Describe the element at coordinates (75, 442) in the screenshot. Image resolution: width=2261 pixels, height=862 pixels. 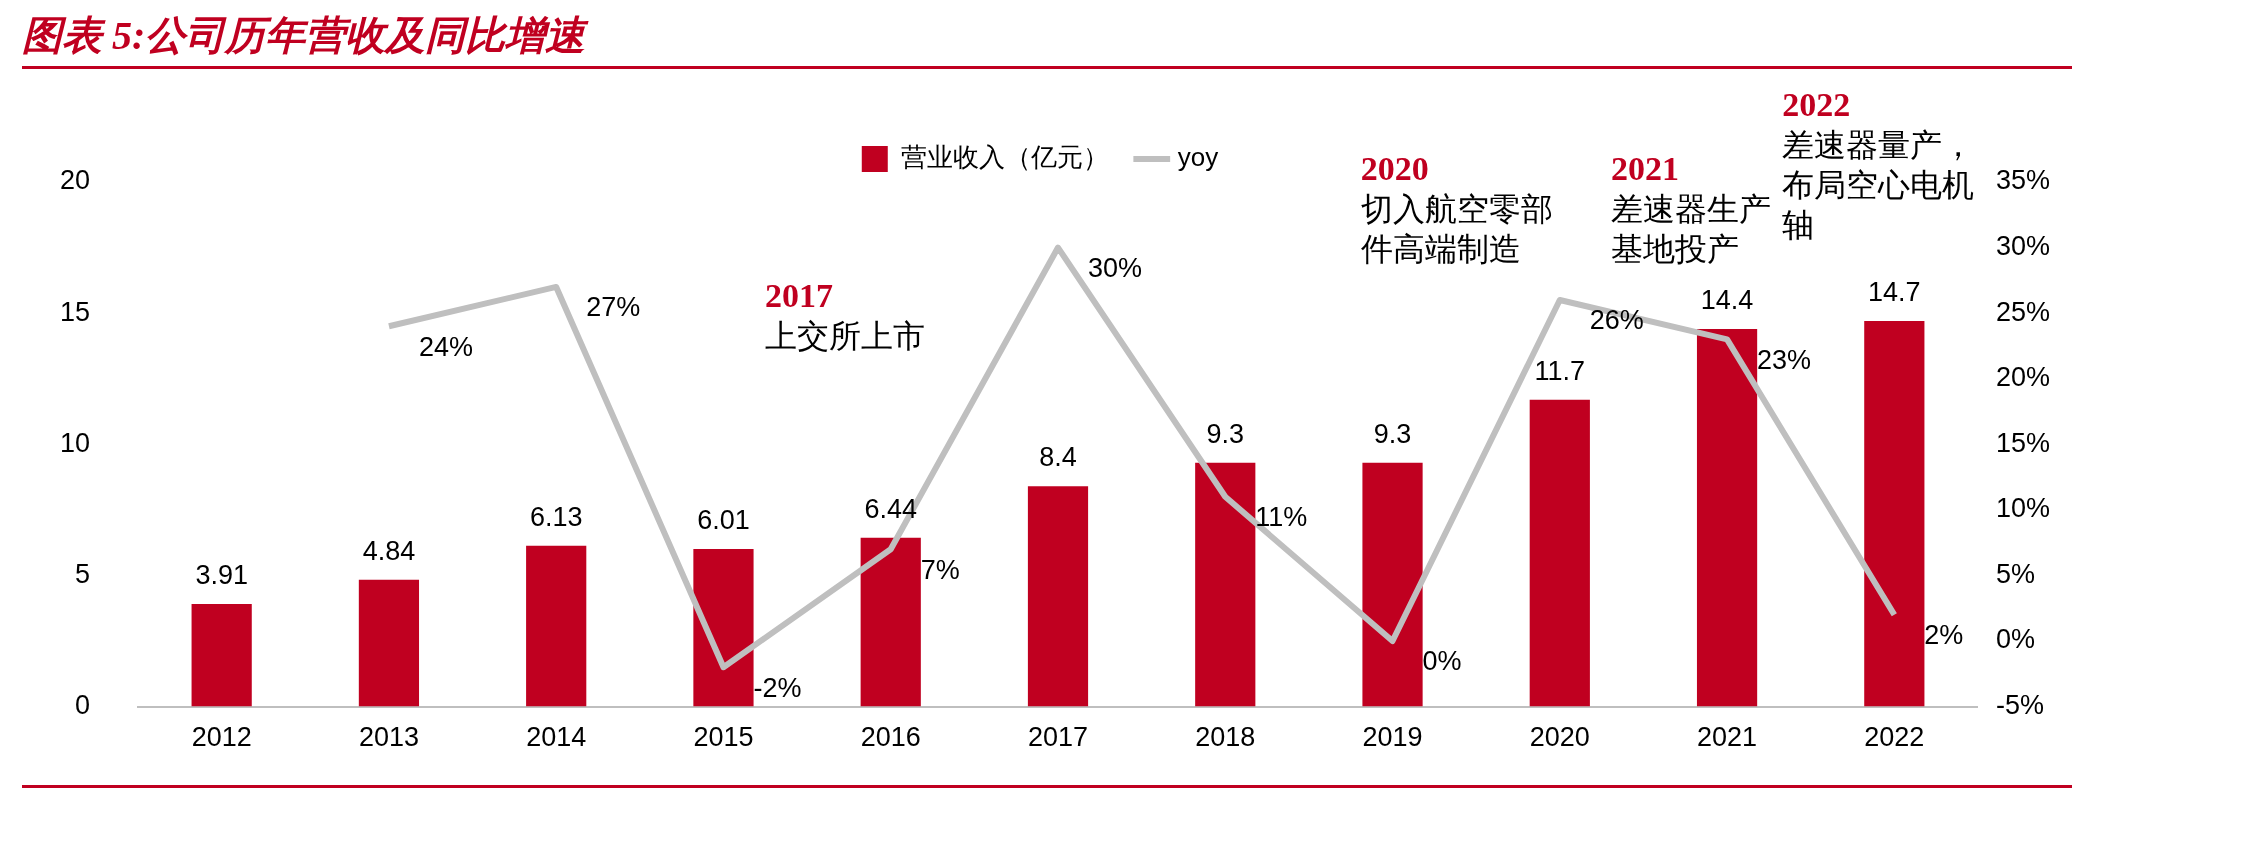
I see `y-tick-label: 10` at that location.